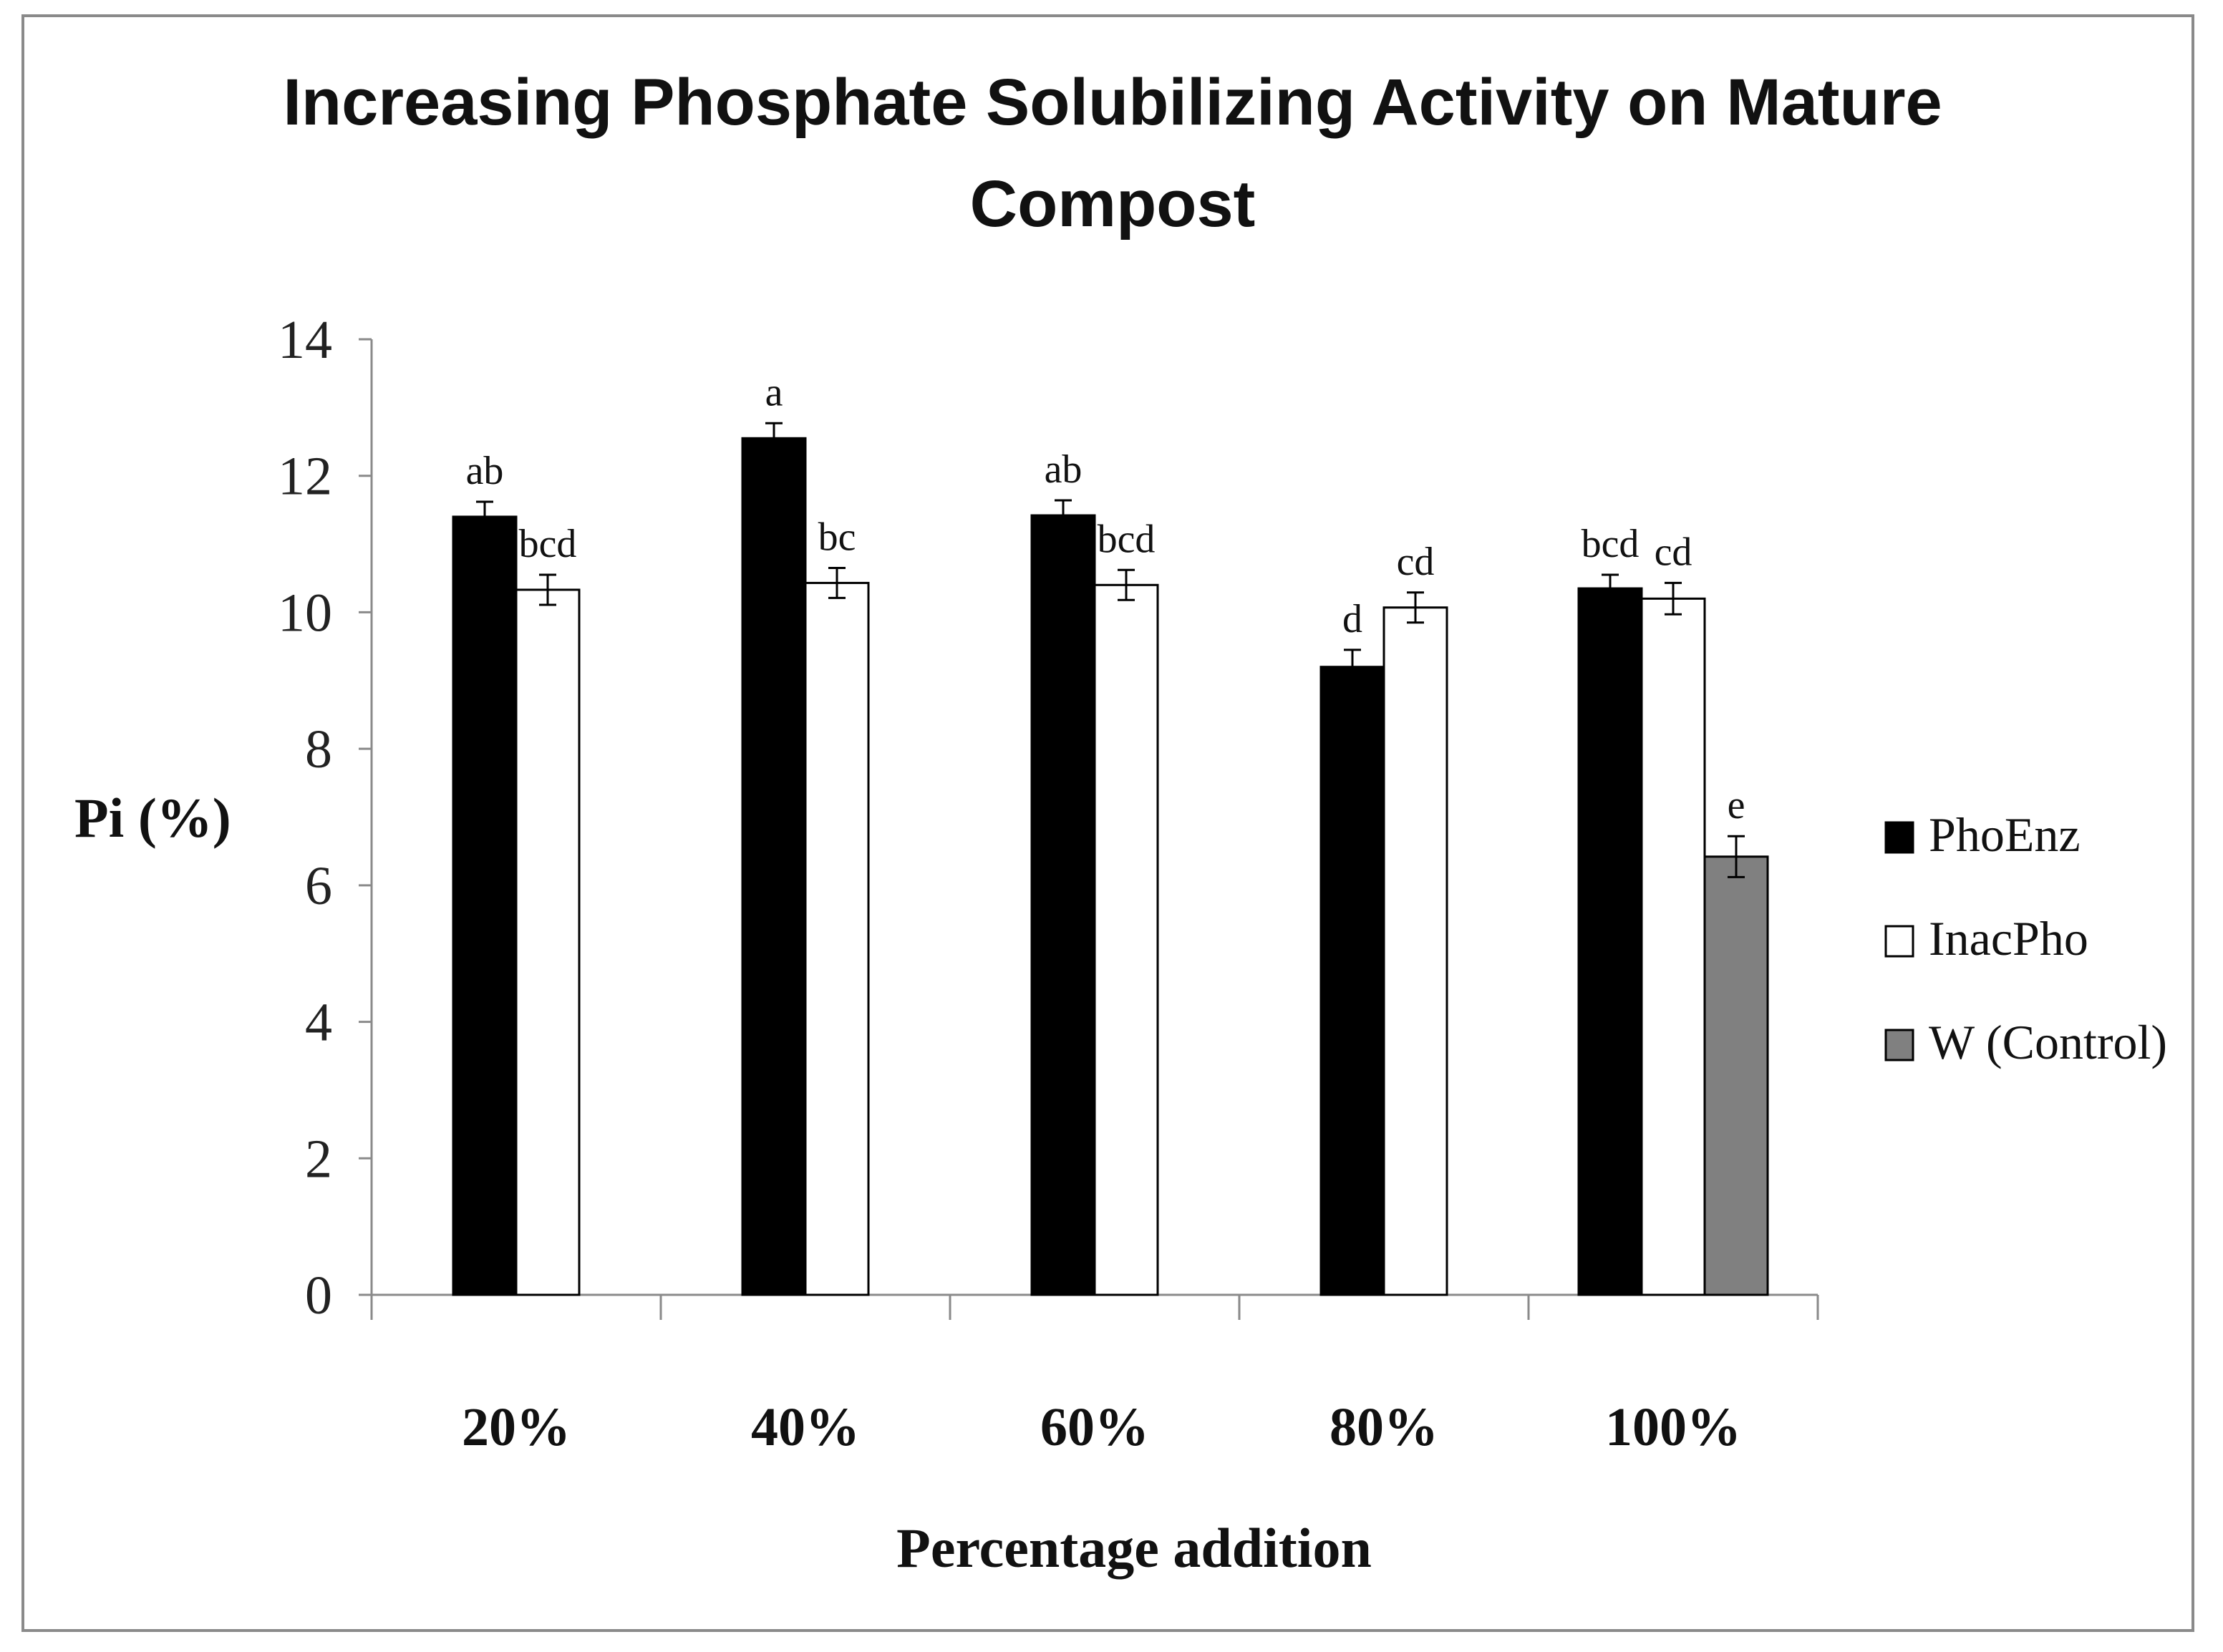 The height and width of the screenshot is (1652, 2223). I want to click on x-axis-title: Percentage addition, so click(1134, 1548).